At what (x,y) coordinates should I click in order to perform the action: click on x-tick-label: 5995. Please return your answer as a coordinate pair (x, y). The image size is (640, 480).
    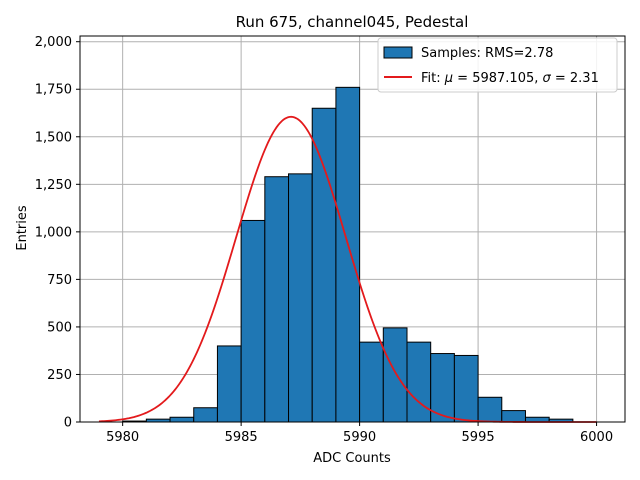
    Looking at the image, I should click on (478, 437).